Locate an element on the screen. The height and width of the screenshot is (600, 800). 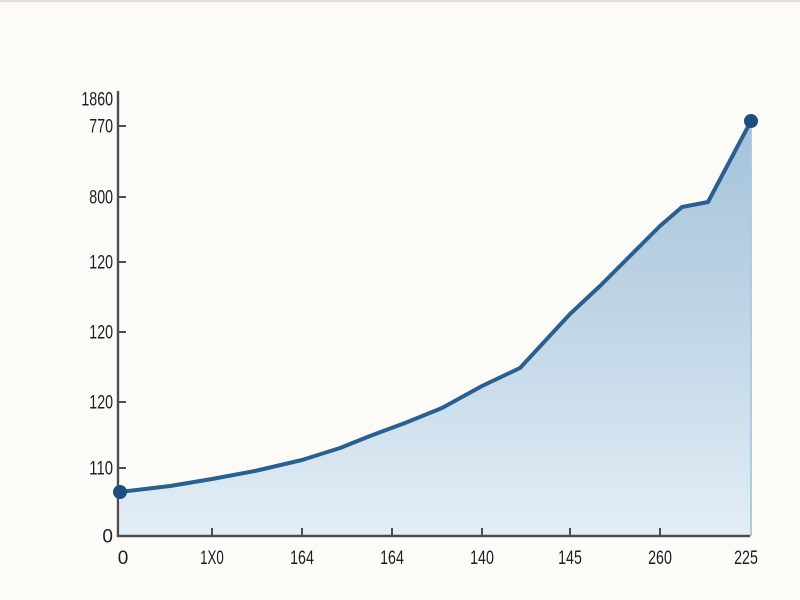
x-tick-label: 225 is located at coordinates (746, 558).